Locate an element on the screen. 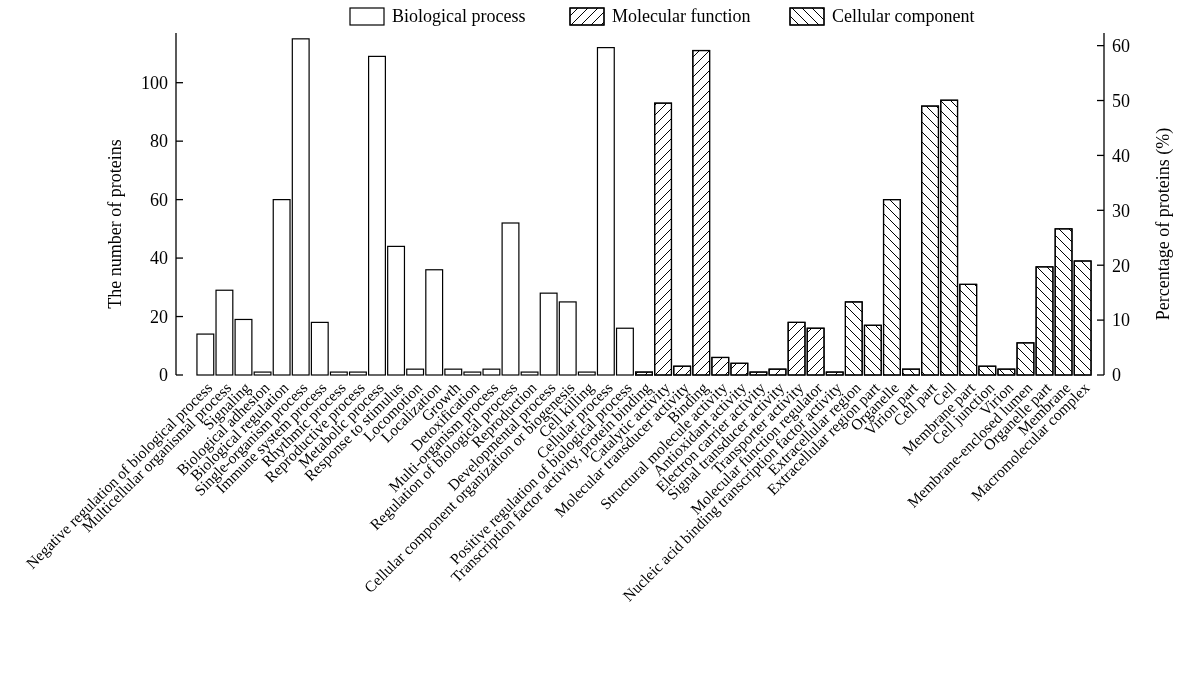  y2-tick-label: 40 is located at coordinates (1121, 155).